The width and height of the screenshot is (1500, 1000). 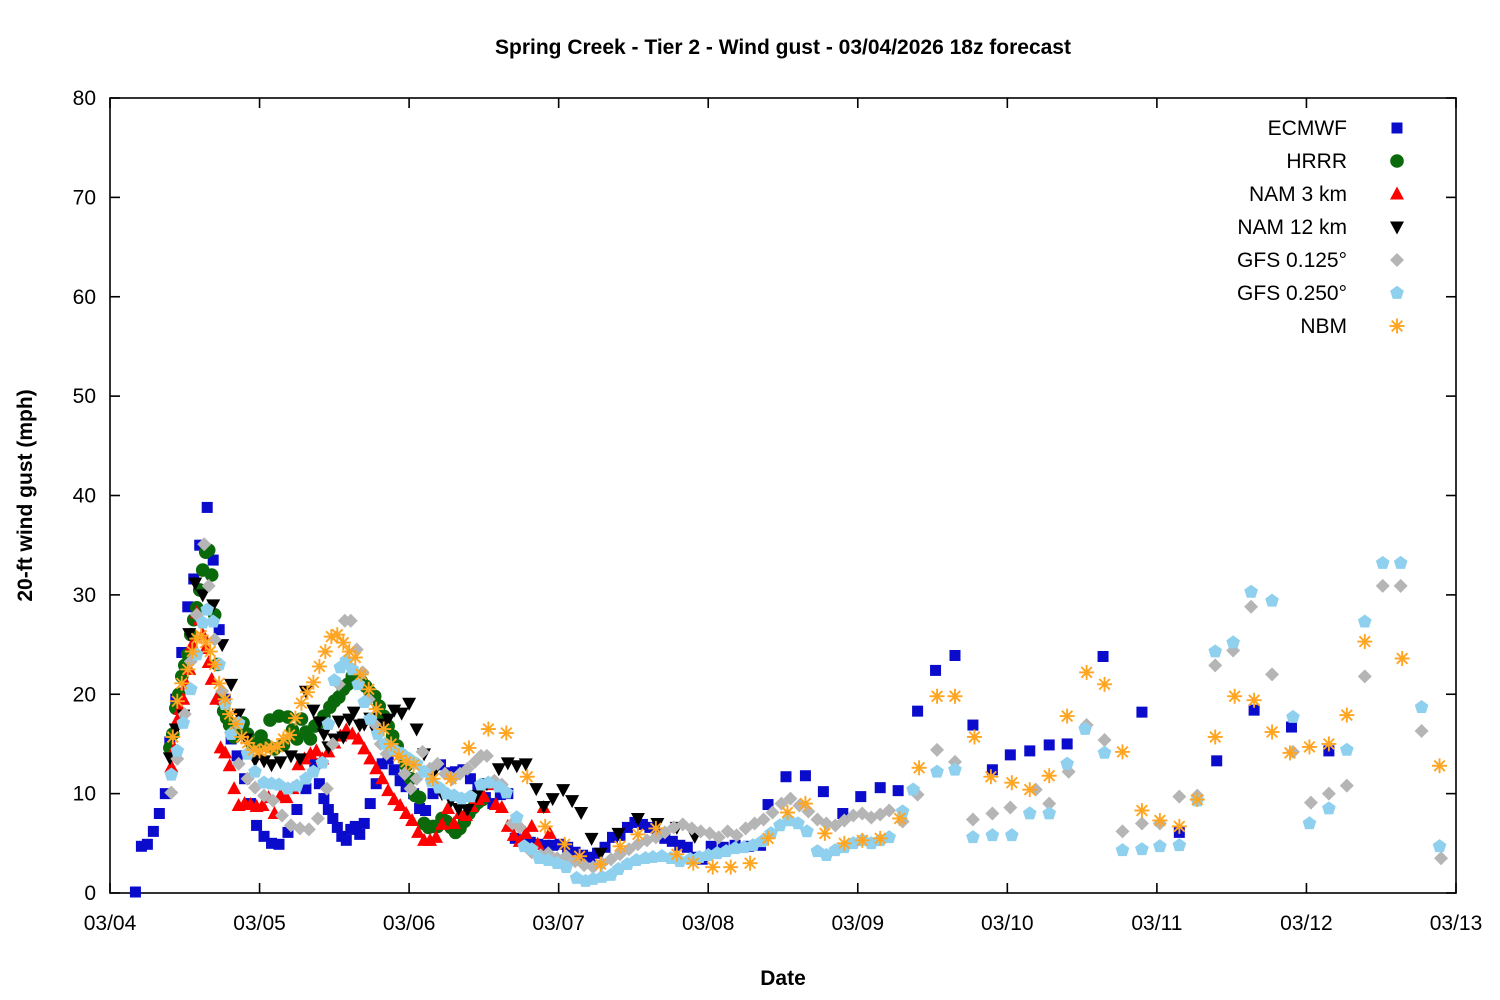 What do you see at coordinates (1397, 260) in the screenshot?
I see `legend-marker-diamond-icon` at bounding box center [1397, 260].